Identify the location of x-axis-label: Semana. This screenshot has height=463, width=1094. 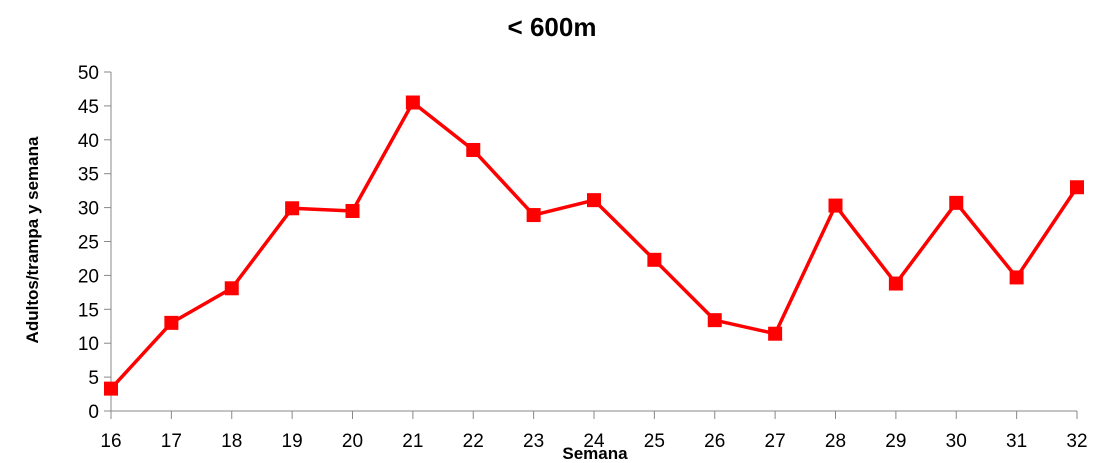
(595, 453).